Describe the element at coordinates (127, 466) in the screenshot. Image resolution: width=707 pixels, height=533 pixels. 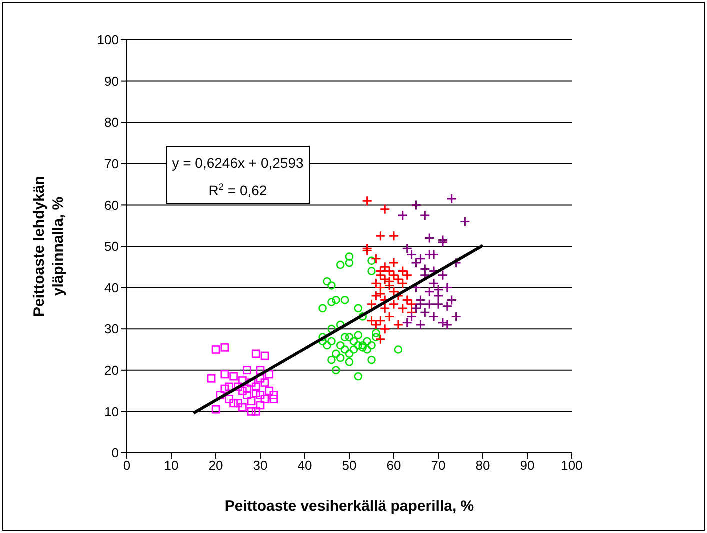
I see `x-tick-label: 0` at that location.